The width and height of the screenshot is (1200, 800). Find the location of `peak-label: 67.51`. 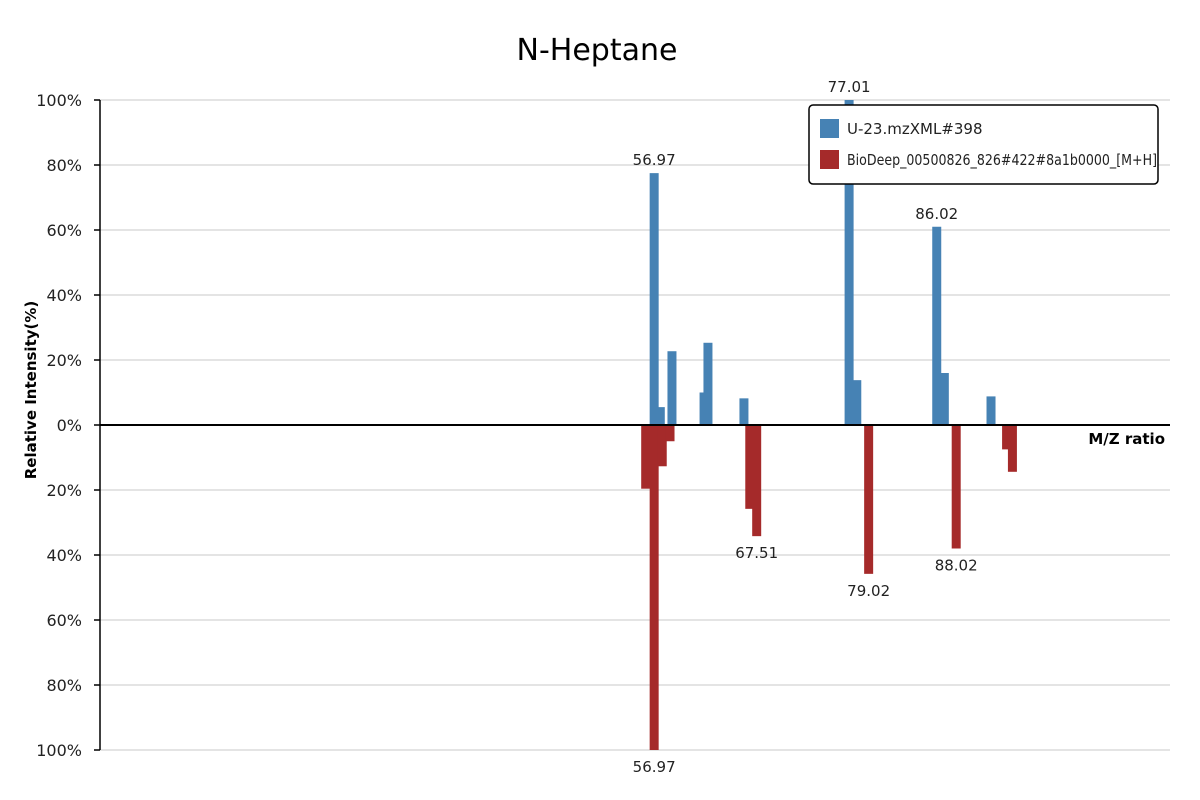

peak-label: 67.51 is located at coordinates (756, 553).